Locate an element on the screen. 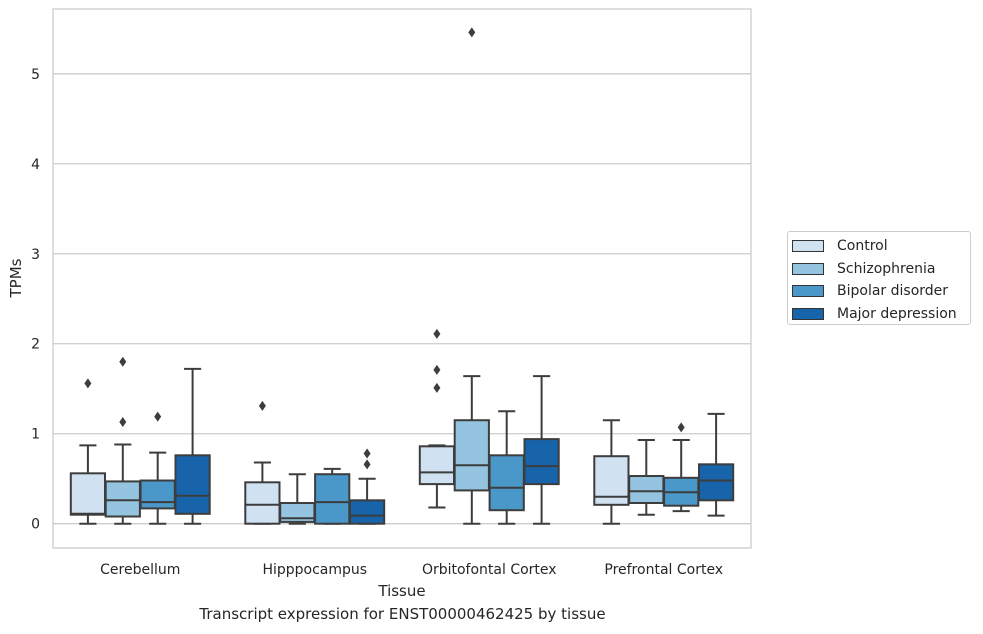  y-tick-label: 4 is located at coordinates (35, 165).